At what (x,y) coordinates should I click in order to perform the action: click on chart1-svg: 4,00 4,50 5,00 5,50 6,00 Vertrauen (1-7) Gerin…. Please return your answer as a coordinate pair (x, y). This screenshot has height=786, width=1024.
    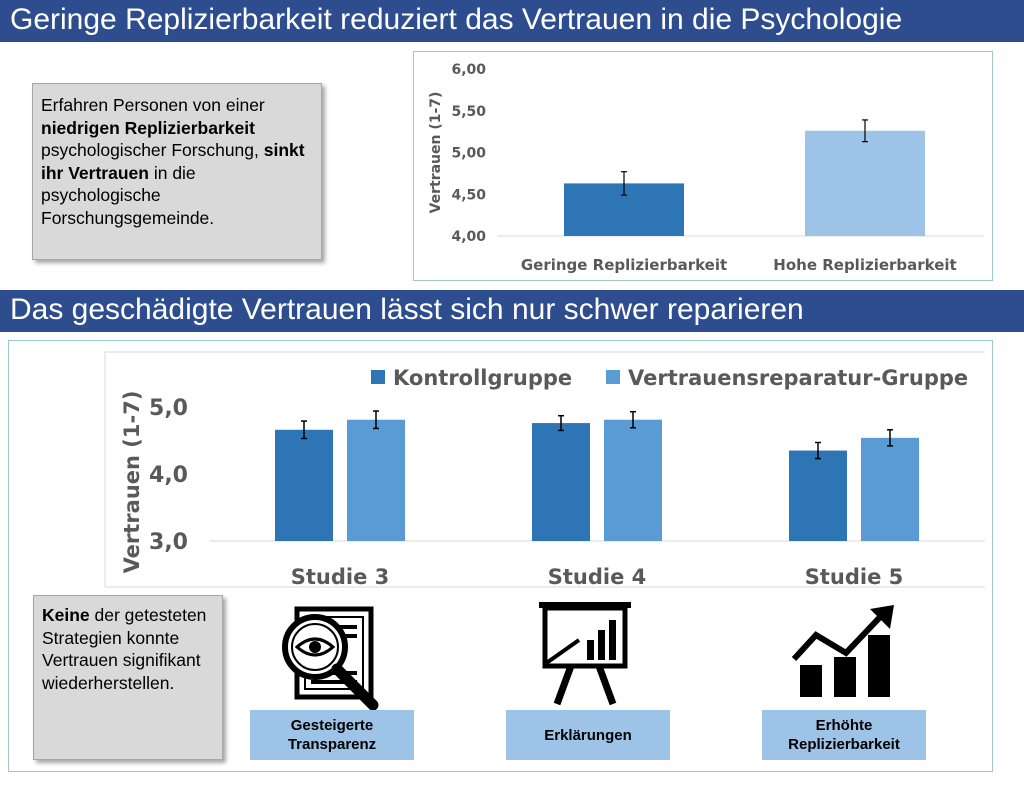
    Looking at the image, I should click on (706, 168).